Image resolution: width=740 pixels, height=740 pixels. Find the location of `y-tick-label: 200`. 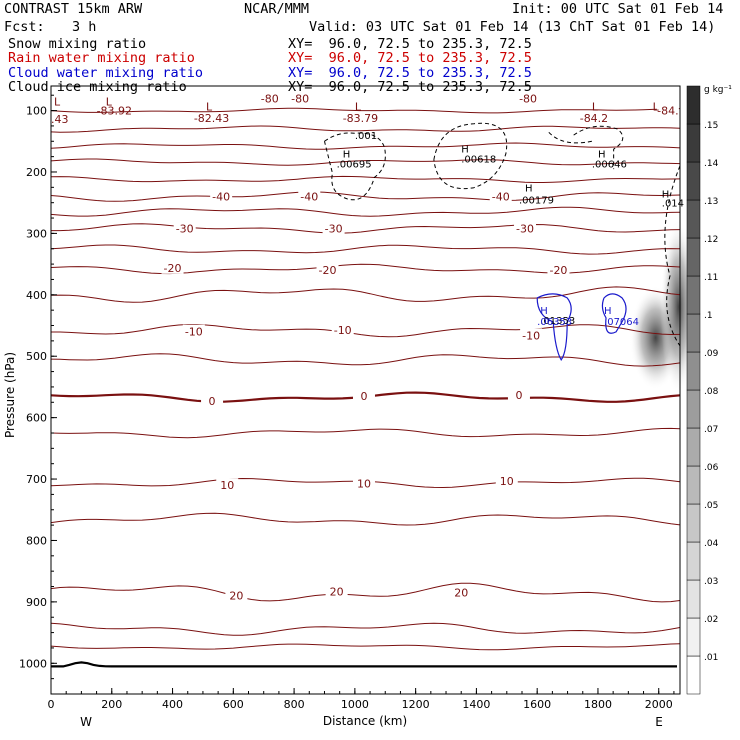

y-tick-label: 200 is located at coordinates (36, 172).